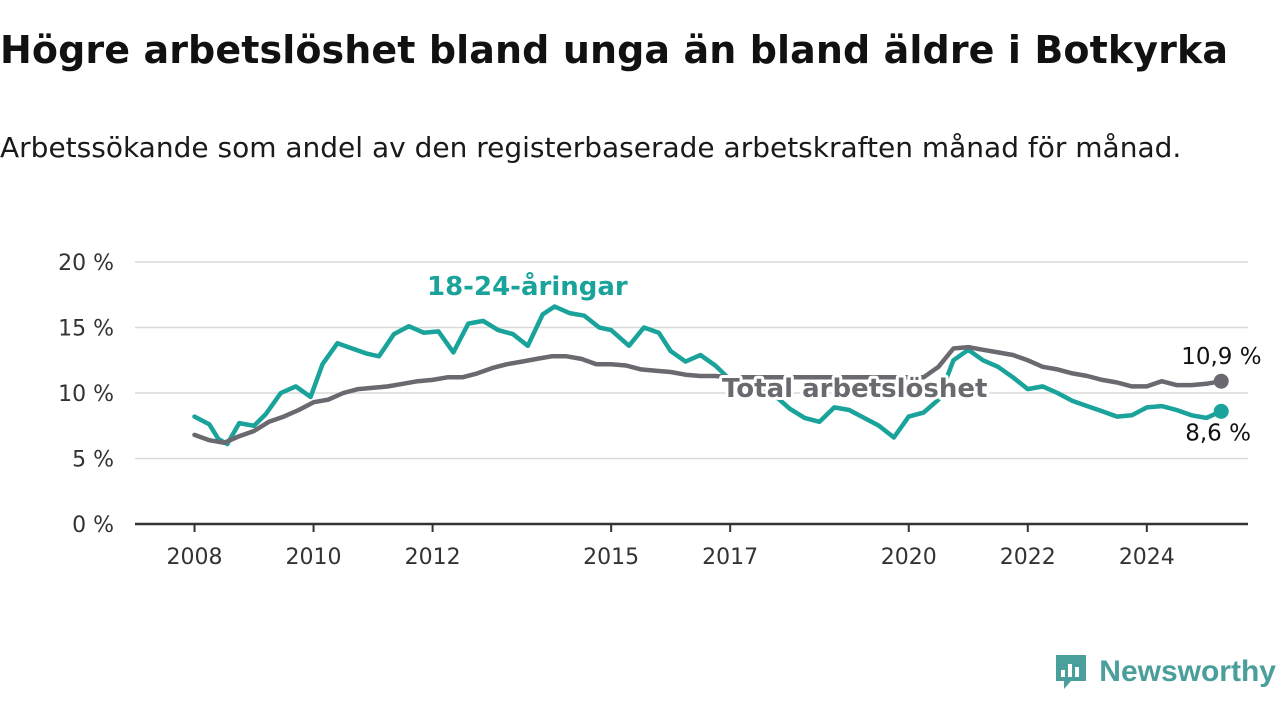  I want to click on y-tick-label: 0 %, so click(93, 525).